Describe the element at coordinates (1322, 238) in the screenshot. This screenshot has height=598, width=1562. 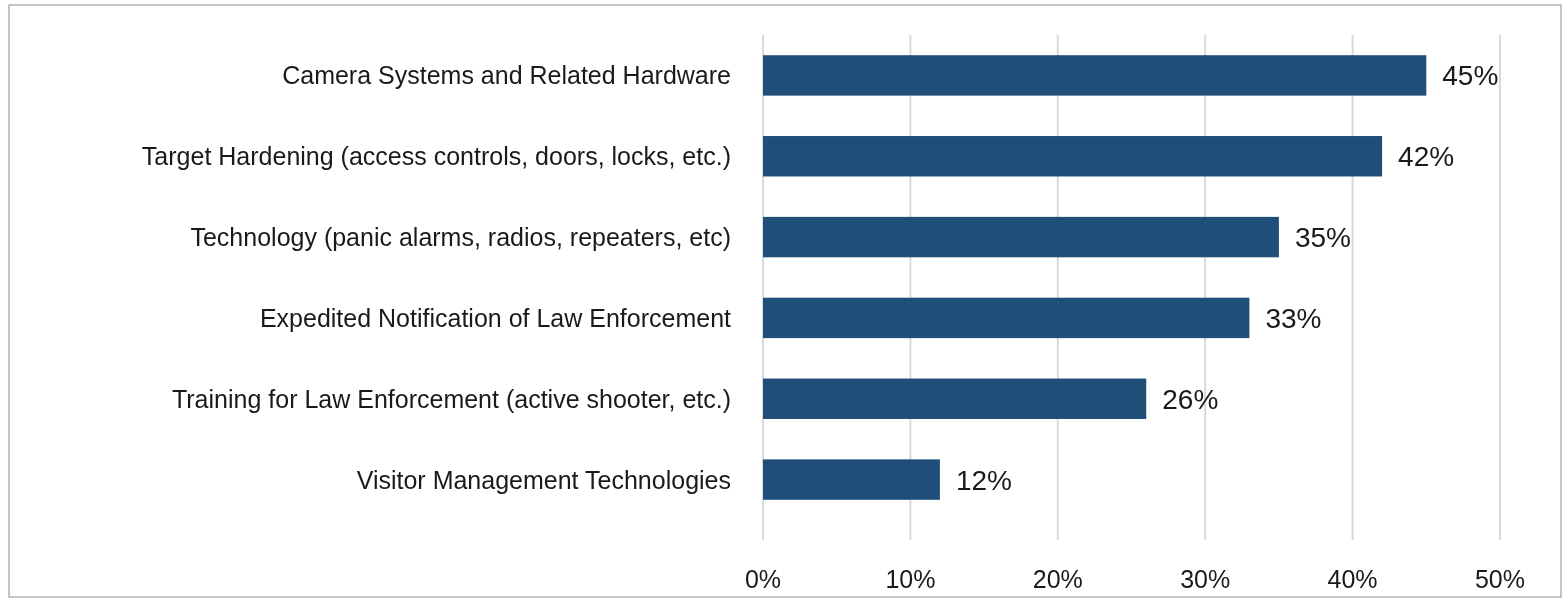
I see `data-label: 35%` at that location.